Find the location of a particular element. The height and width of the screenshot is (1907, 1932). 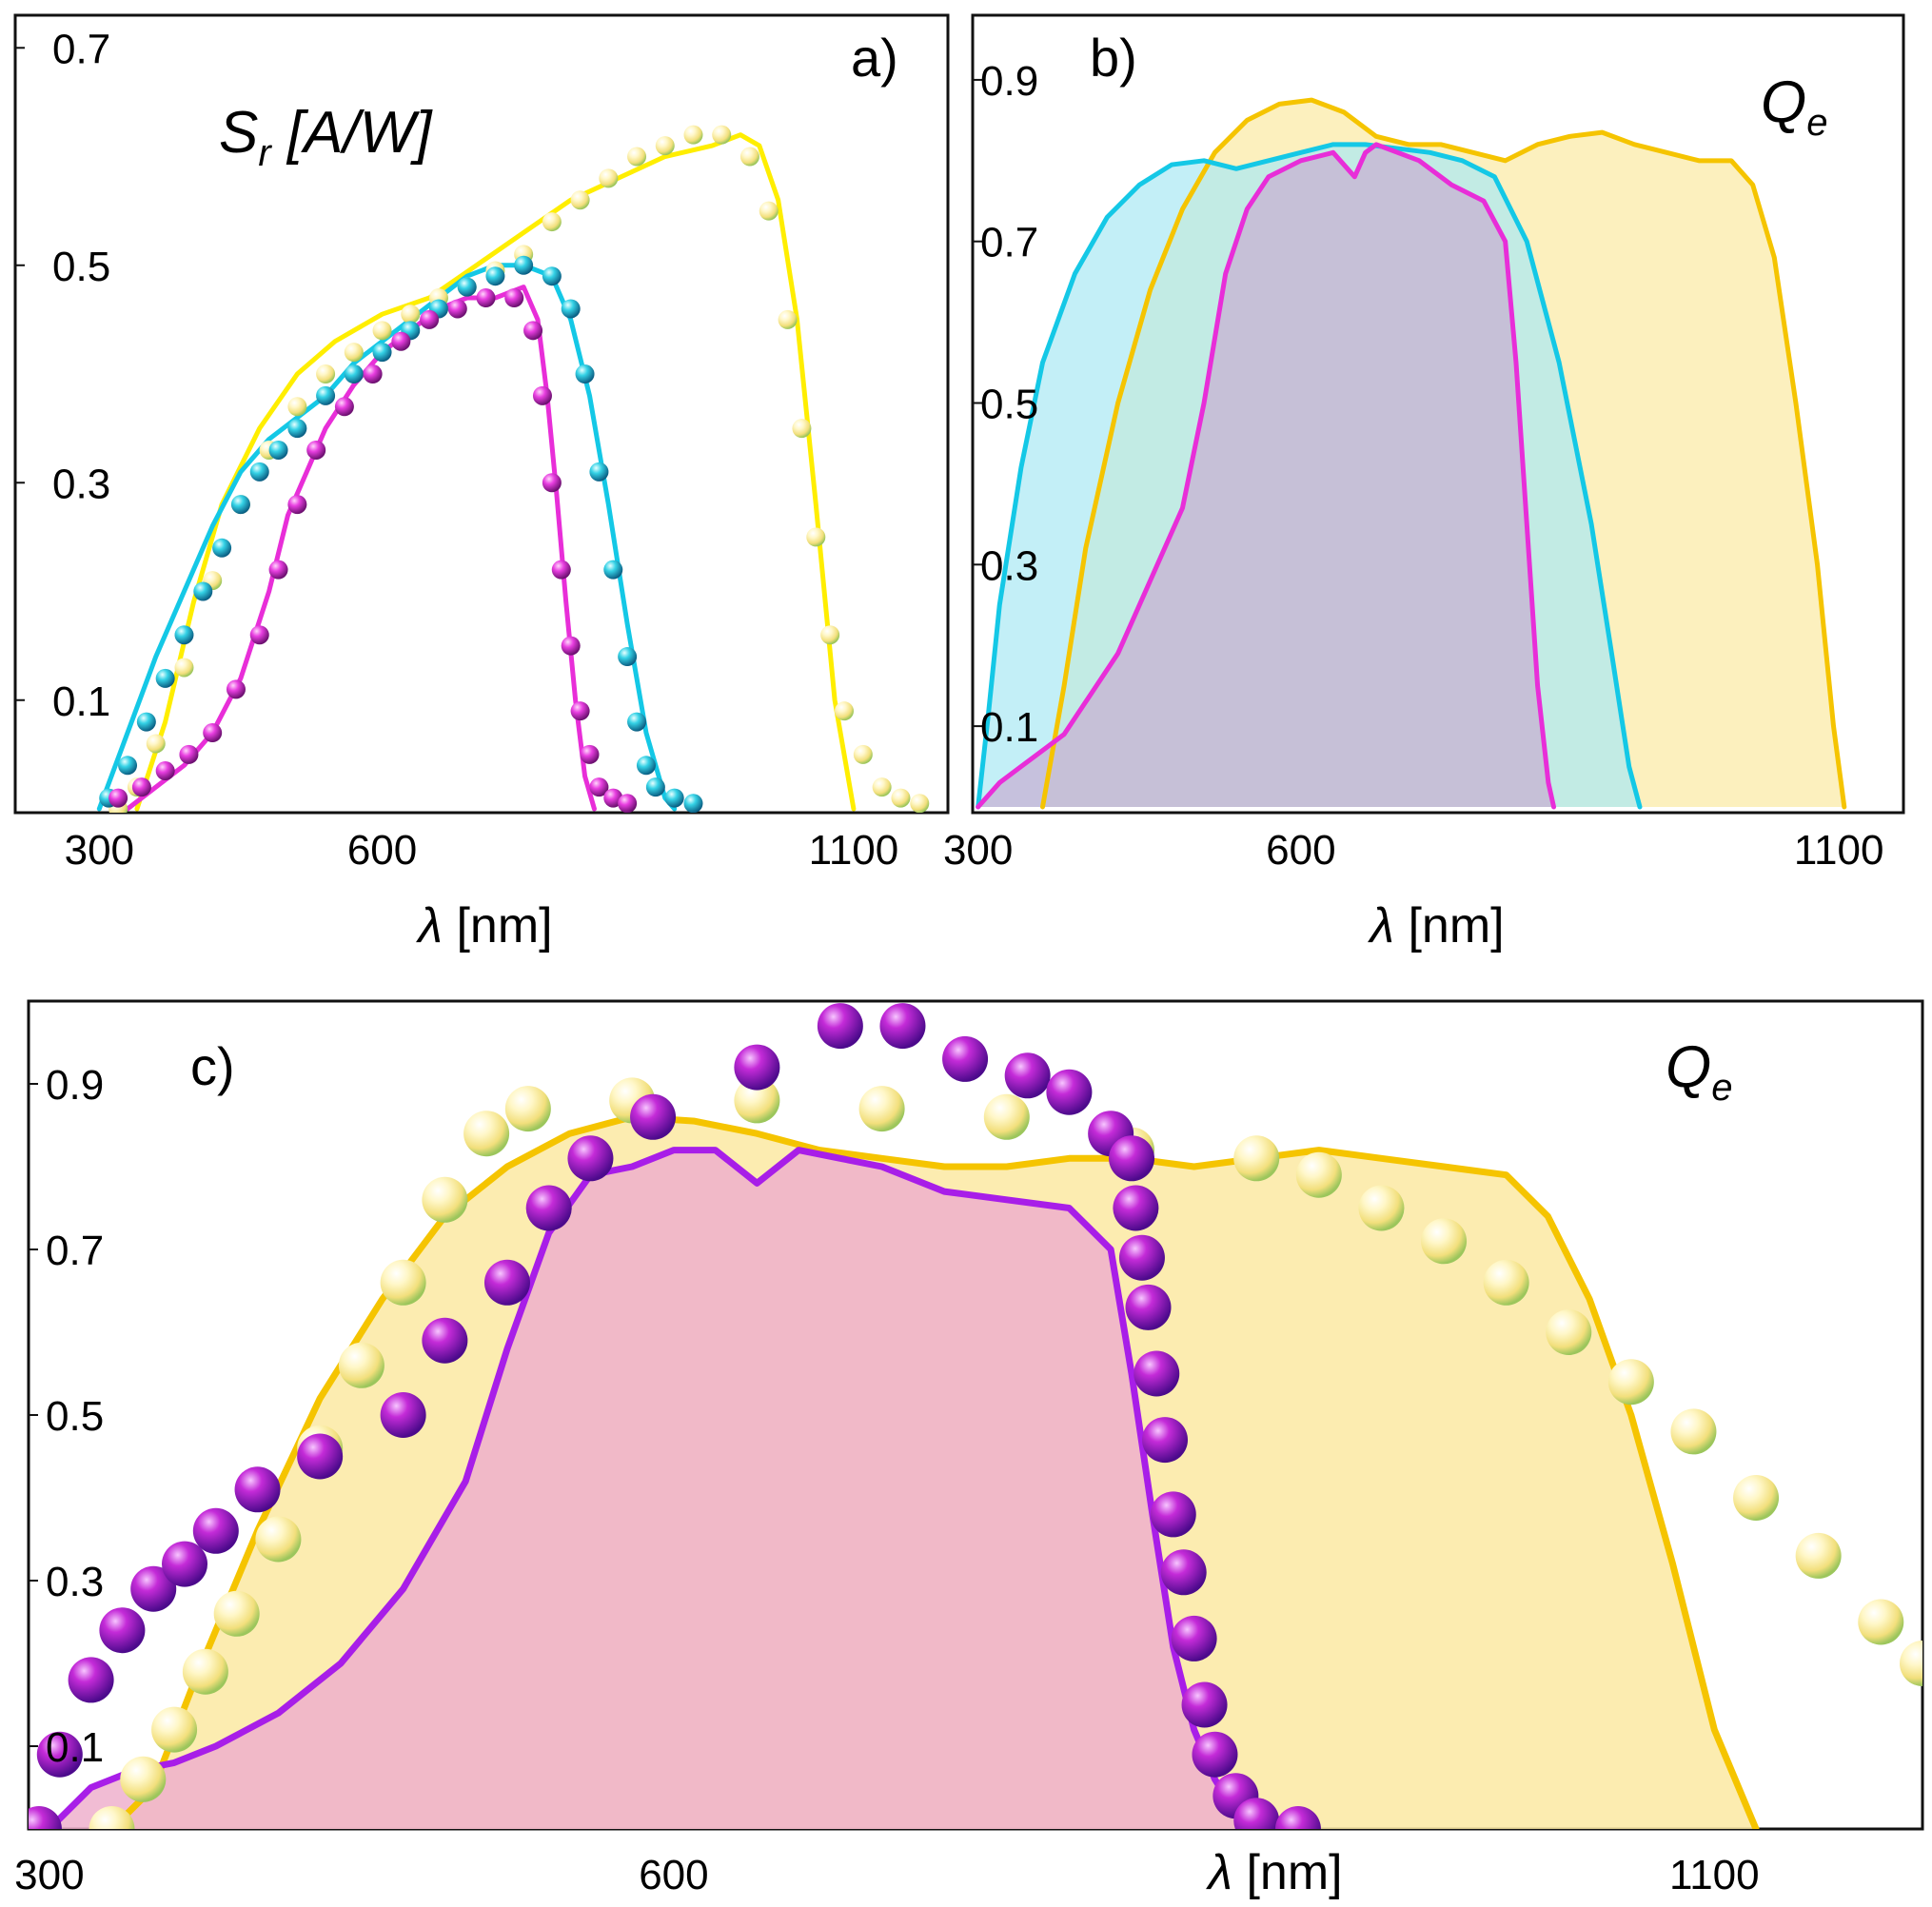

xtick-label-b: 1100 is located at coordinates (1839, 850).